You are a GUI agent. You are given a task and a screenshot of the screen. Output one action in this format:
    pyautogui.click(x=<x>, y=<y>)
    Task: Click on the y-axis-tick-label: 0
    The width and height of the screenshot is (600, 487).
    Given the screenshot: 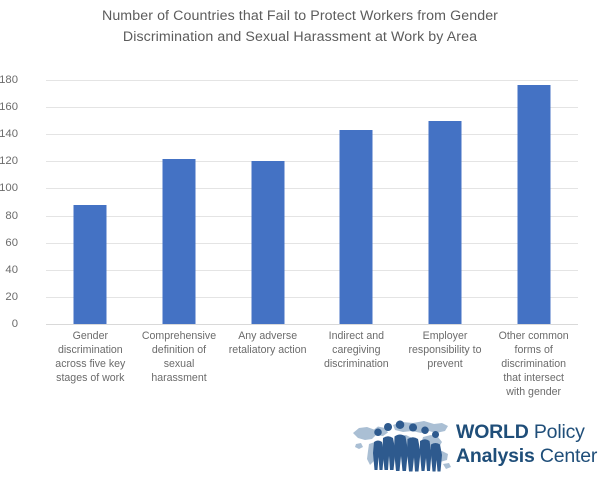 What is the action you would take?
    pyautogui.click(x=14, y=324)
    